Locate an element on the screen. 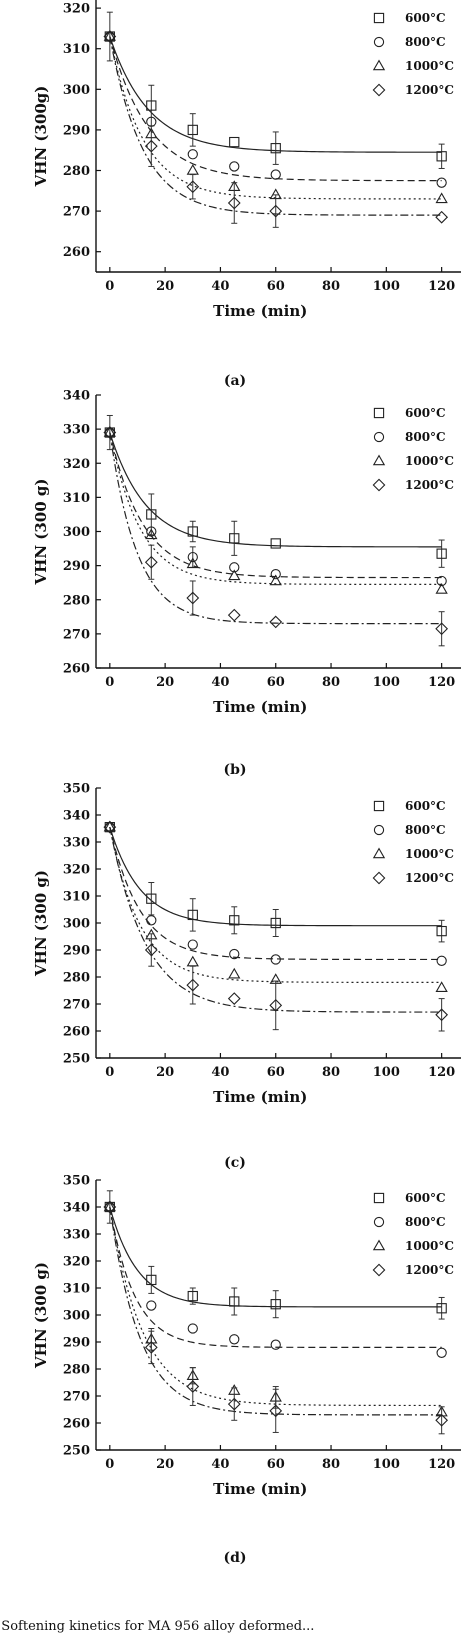 This screenshot has height=1633, width=474. legend-label-2: 800°C is located at coordinates (425, 437).